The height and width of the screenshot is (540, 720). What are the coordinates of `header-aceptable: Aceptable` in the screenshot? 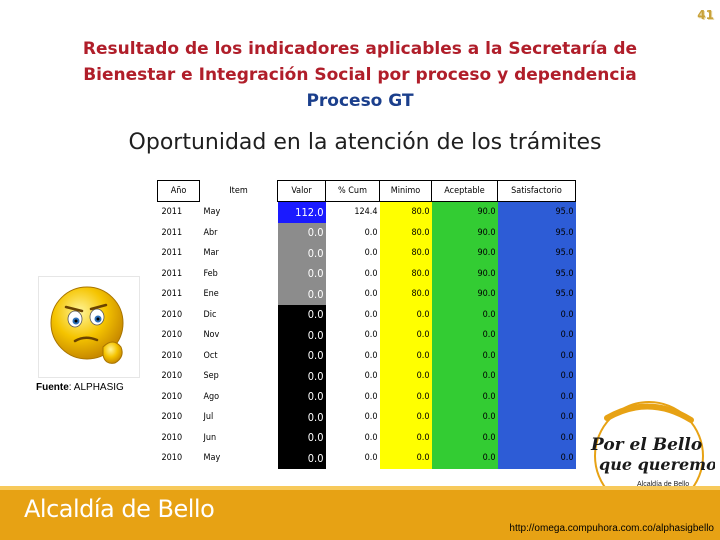 It's located at (464, 191).